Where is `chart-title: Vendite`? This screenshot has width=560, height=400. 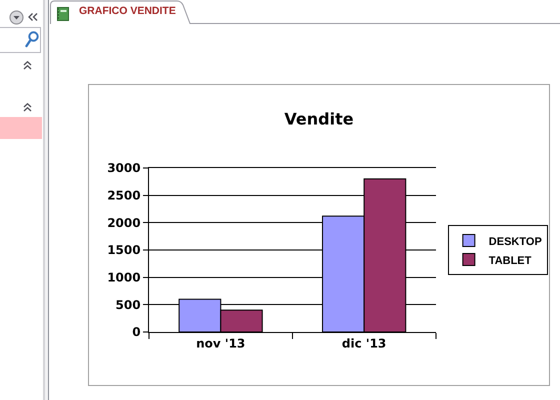 chart-title: Vendite is located at coordinates (319, 119).